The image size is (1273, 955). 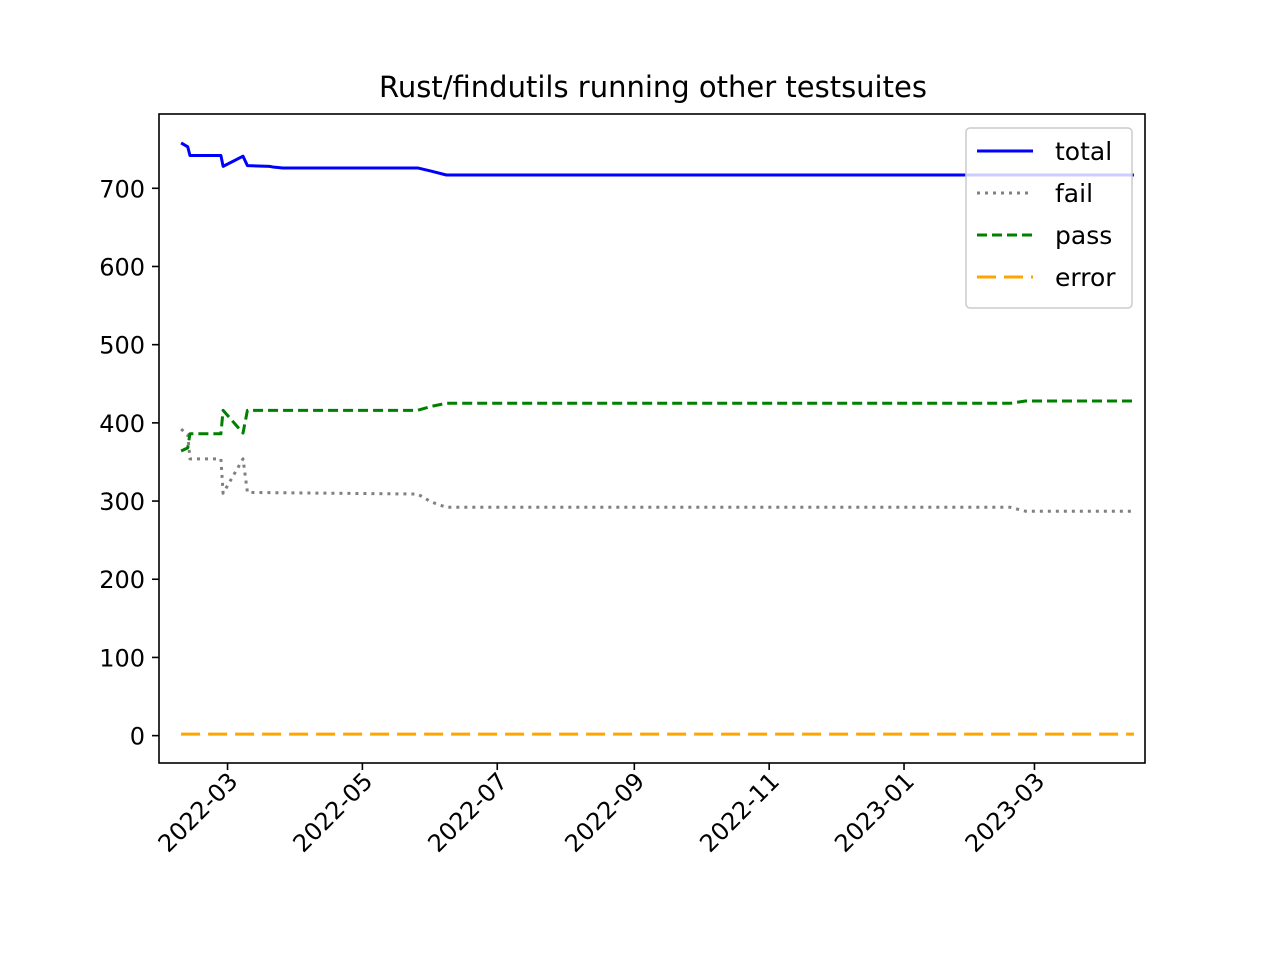 I want to click on series-line-fail, so click(x=657, y=470).